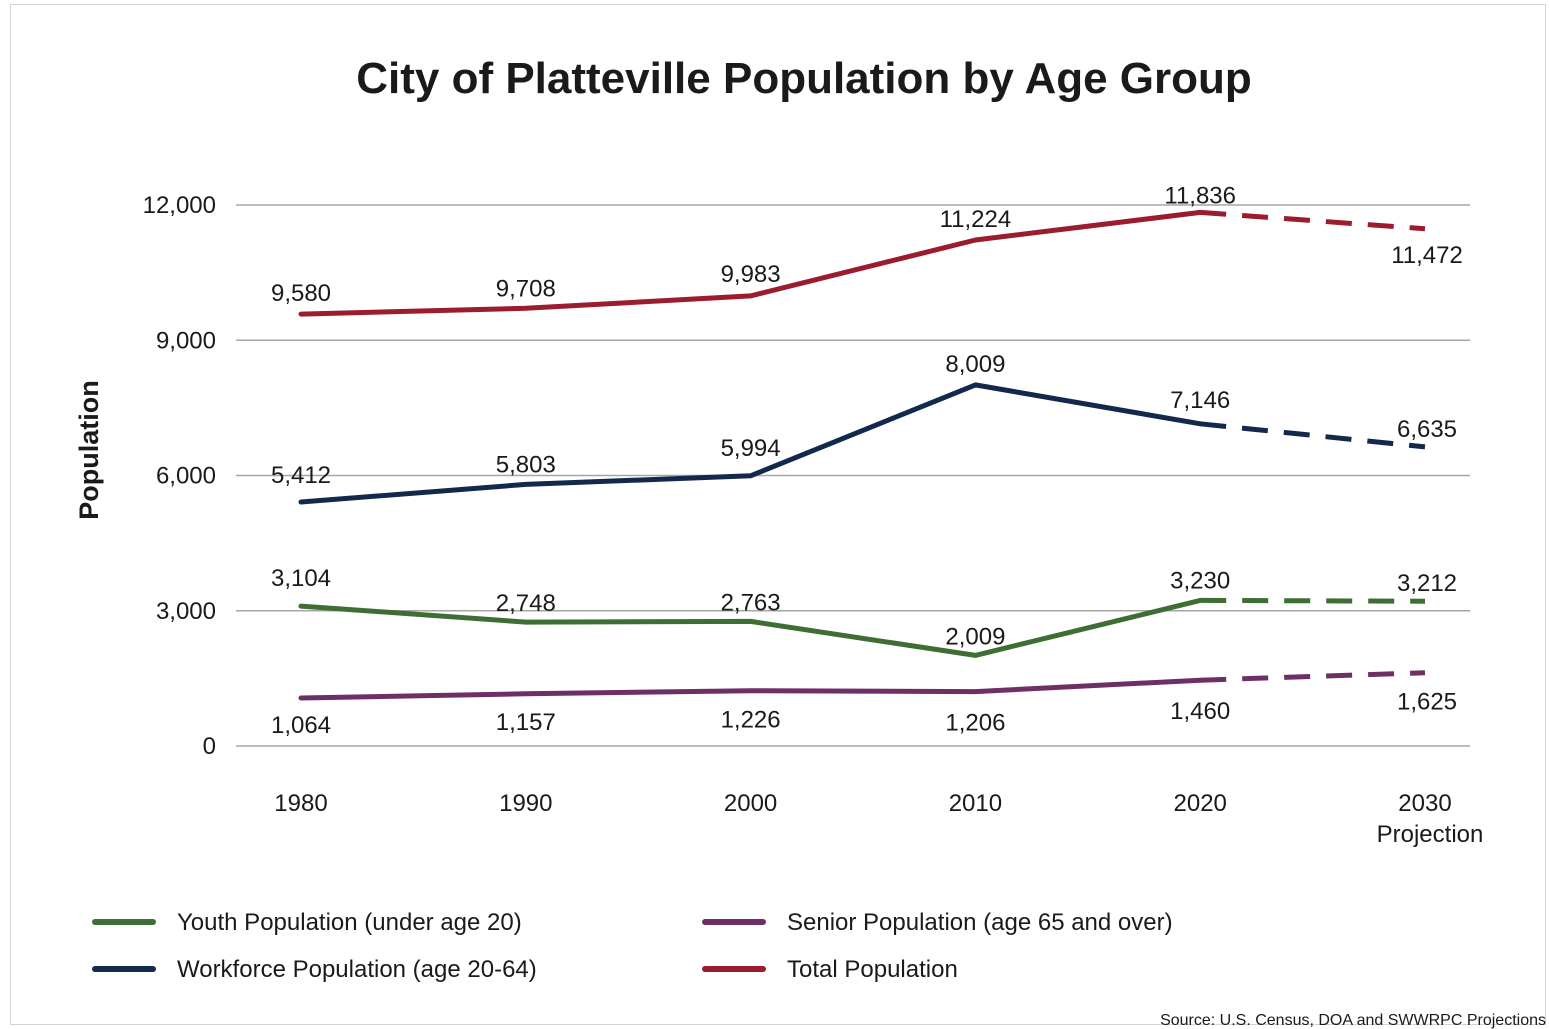 The width and height of the screenshot is (1549, 1029). I want to click on data-label: 7,146, so click(1200, 400).